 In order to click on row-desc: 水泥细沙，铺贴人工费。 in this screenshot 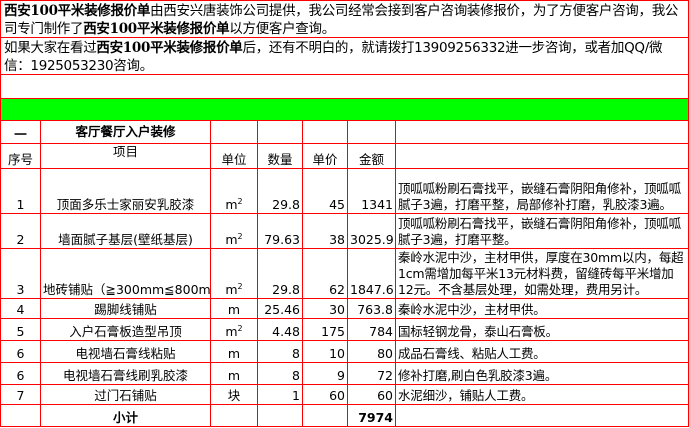, I will do `click(542, 394)`.